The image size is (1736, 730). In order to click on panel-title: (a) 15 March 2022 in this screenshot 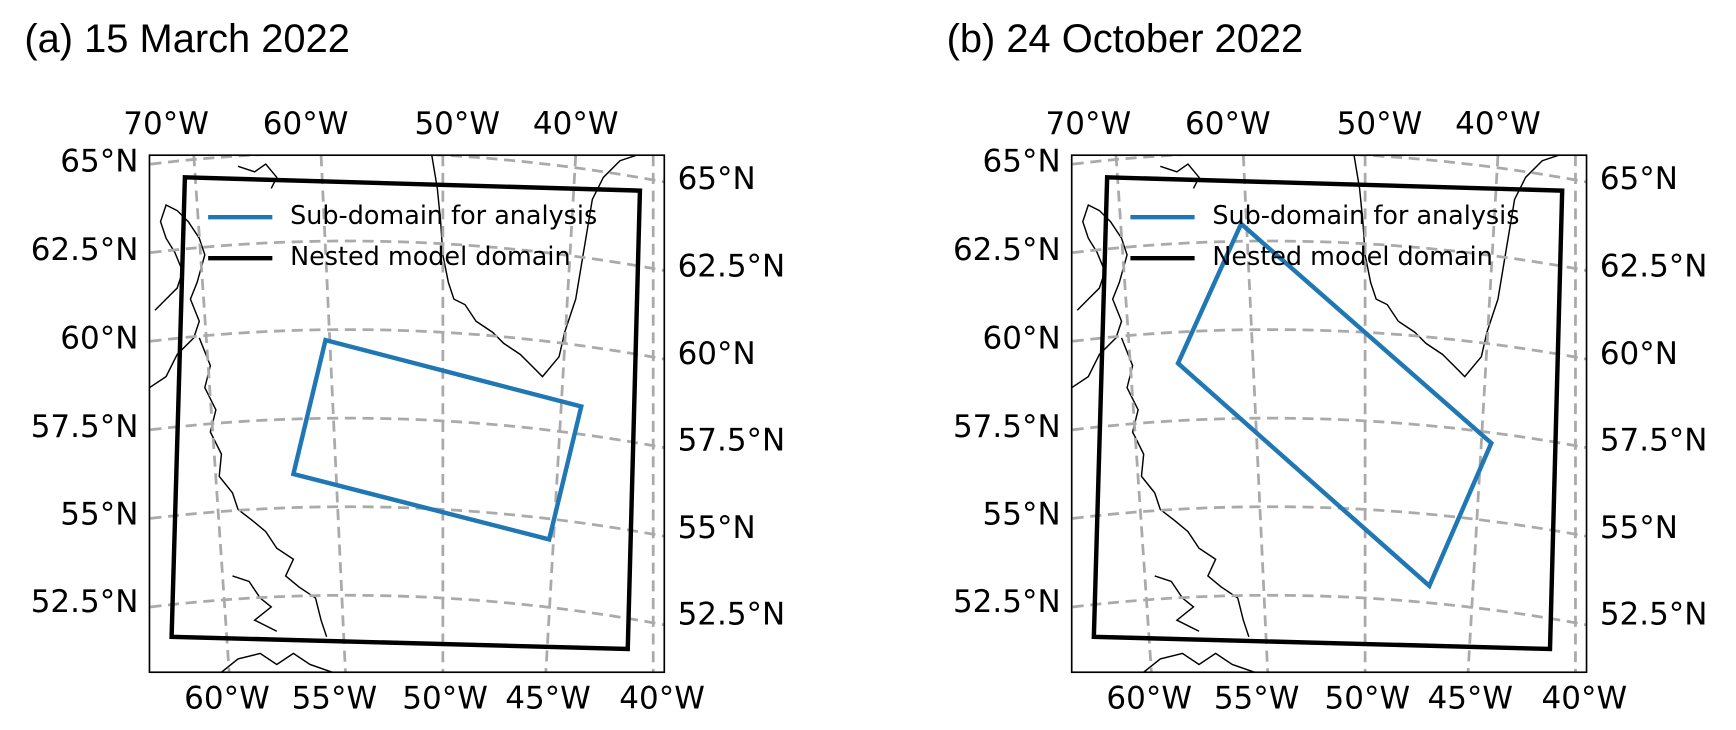, I will do `click(187, 39)`.